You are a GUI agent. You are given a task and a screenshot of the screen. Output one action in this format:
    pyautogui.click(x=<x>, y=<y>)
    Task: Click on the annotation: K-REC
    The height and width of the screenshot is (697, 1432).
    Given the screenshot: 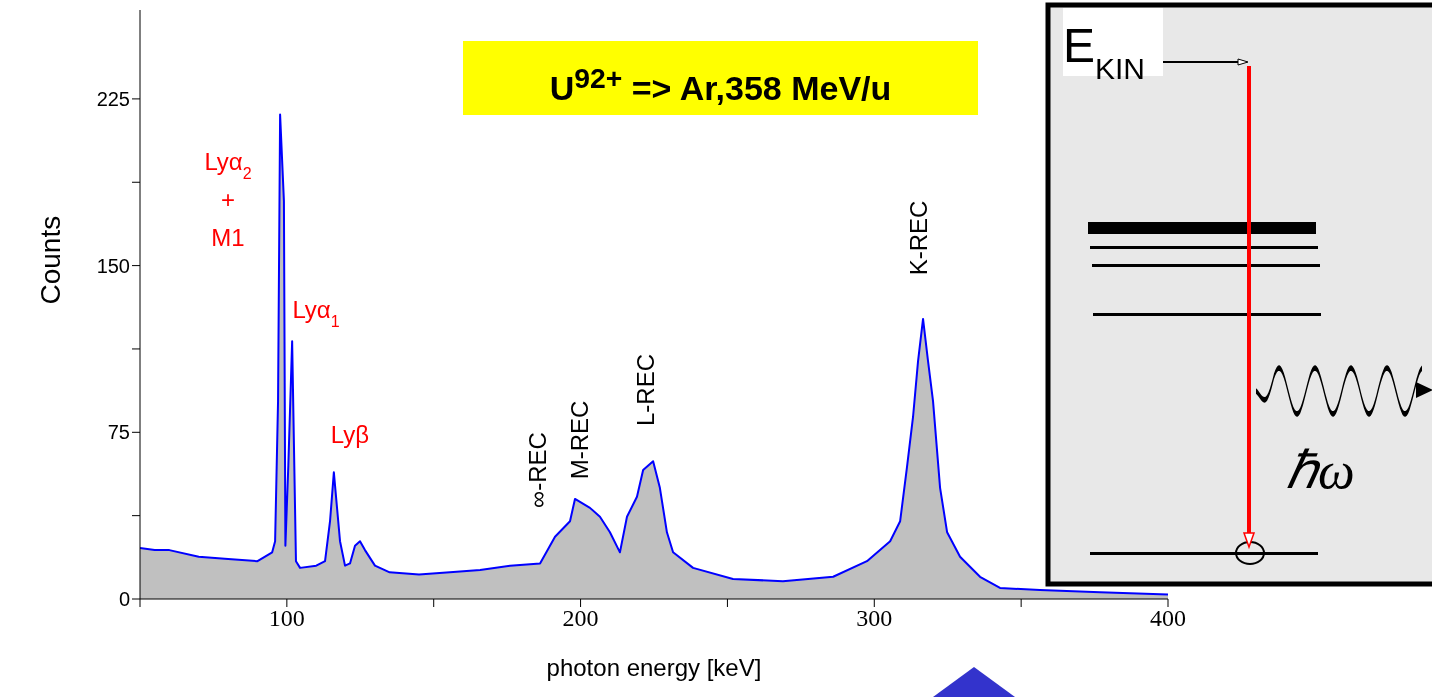 What is the action you would take?
    pyautogui.click(x=919, y=238)
    